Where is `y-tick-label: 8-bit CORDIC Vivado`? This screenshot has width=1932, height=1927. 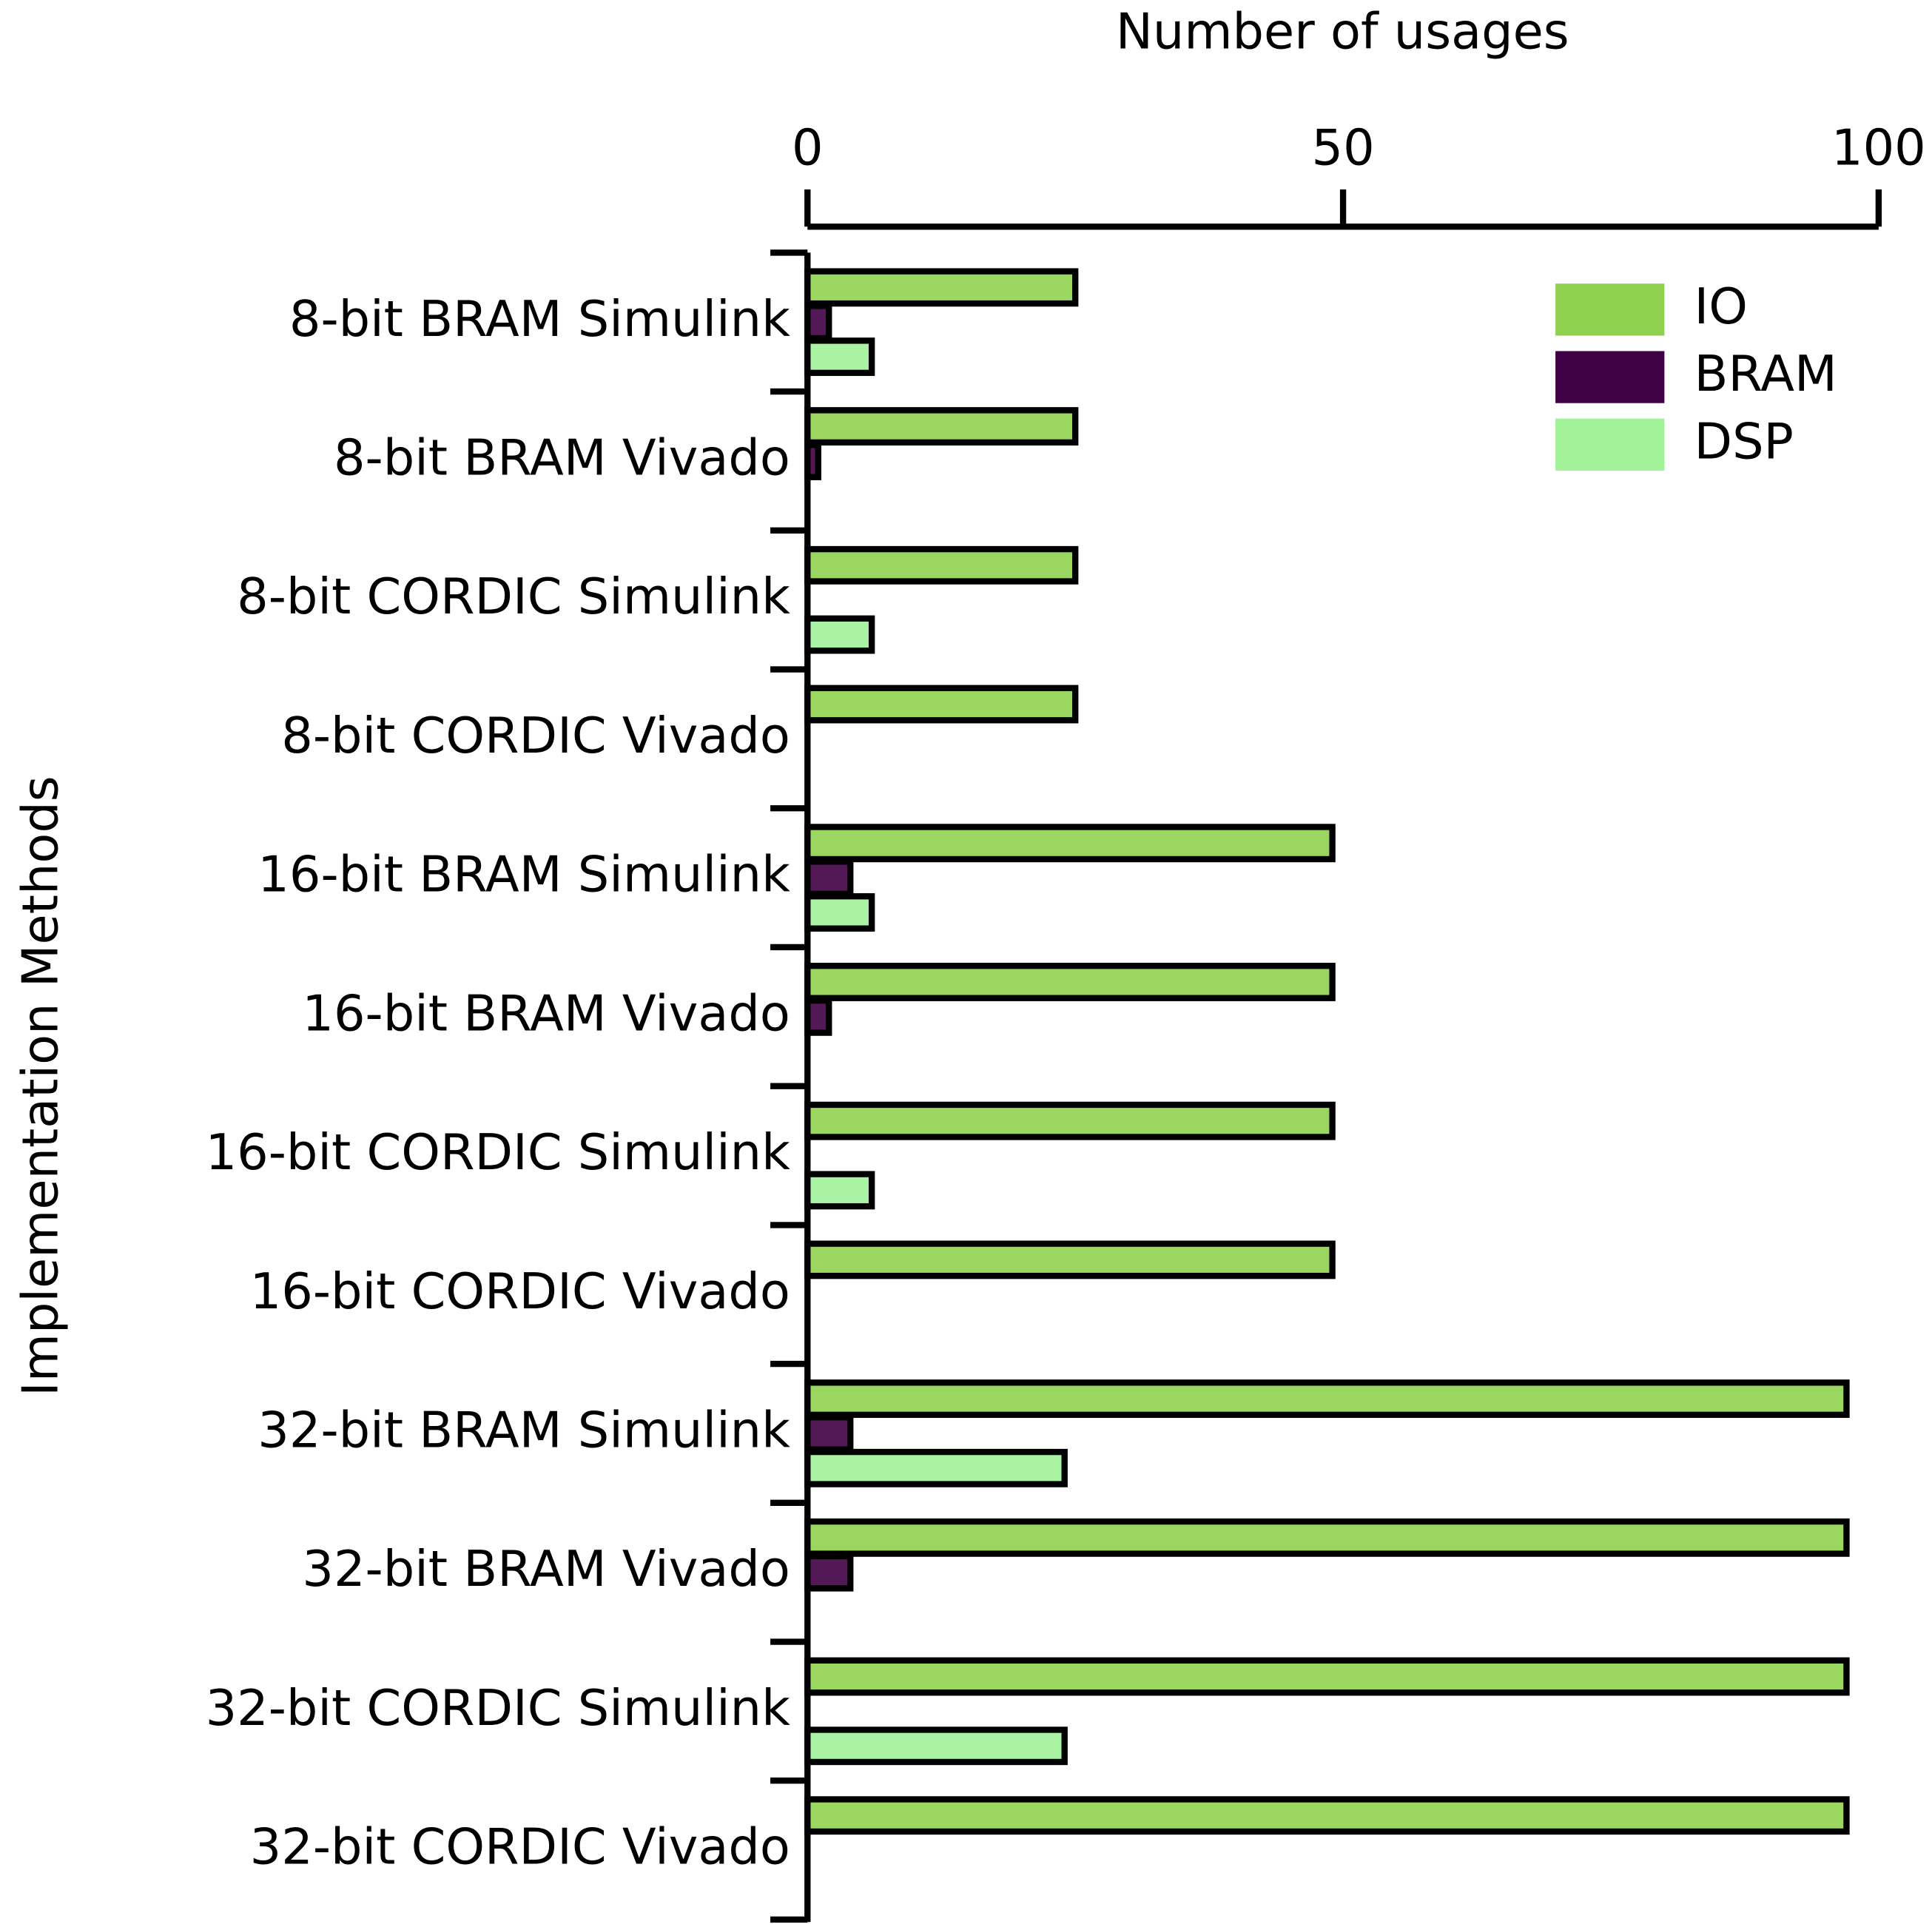 y-tick-label: 8-bit CORDIC Vivado is located at coordinates (535, 736).